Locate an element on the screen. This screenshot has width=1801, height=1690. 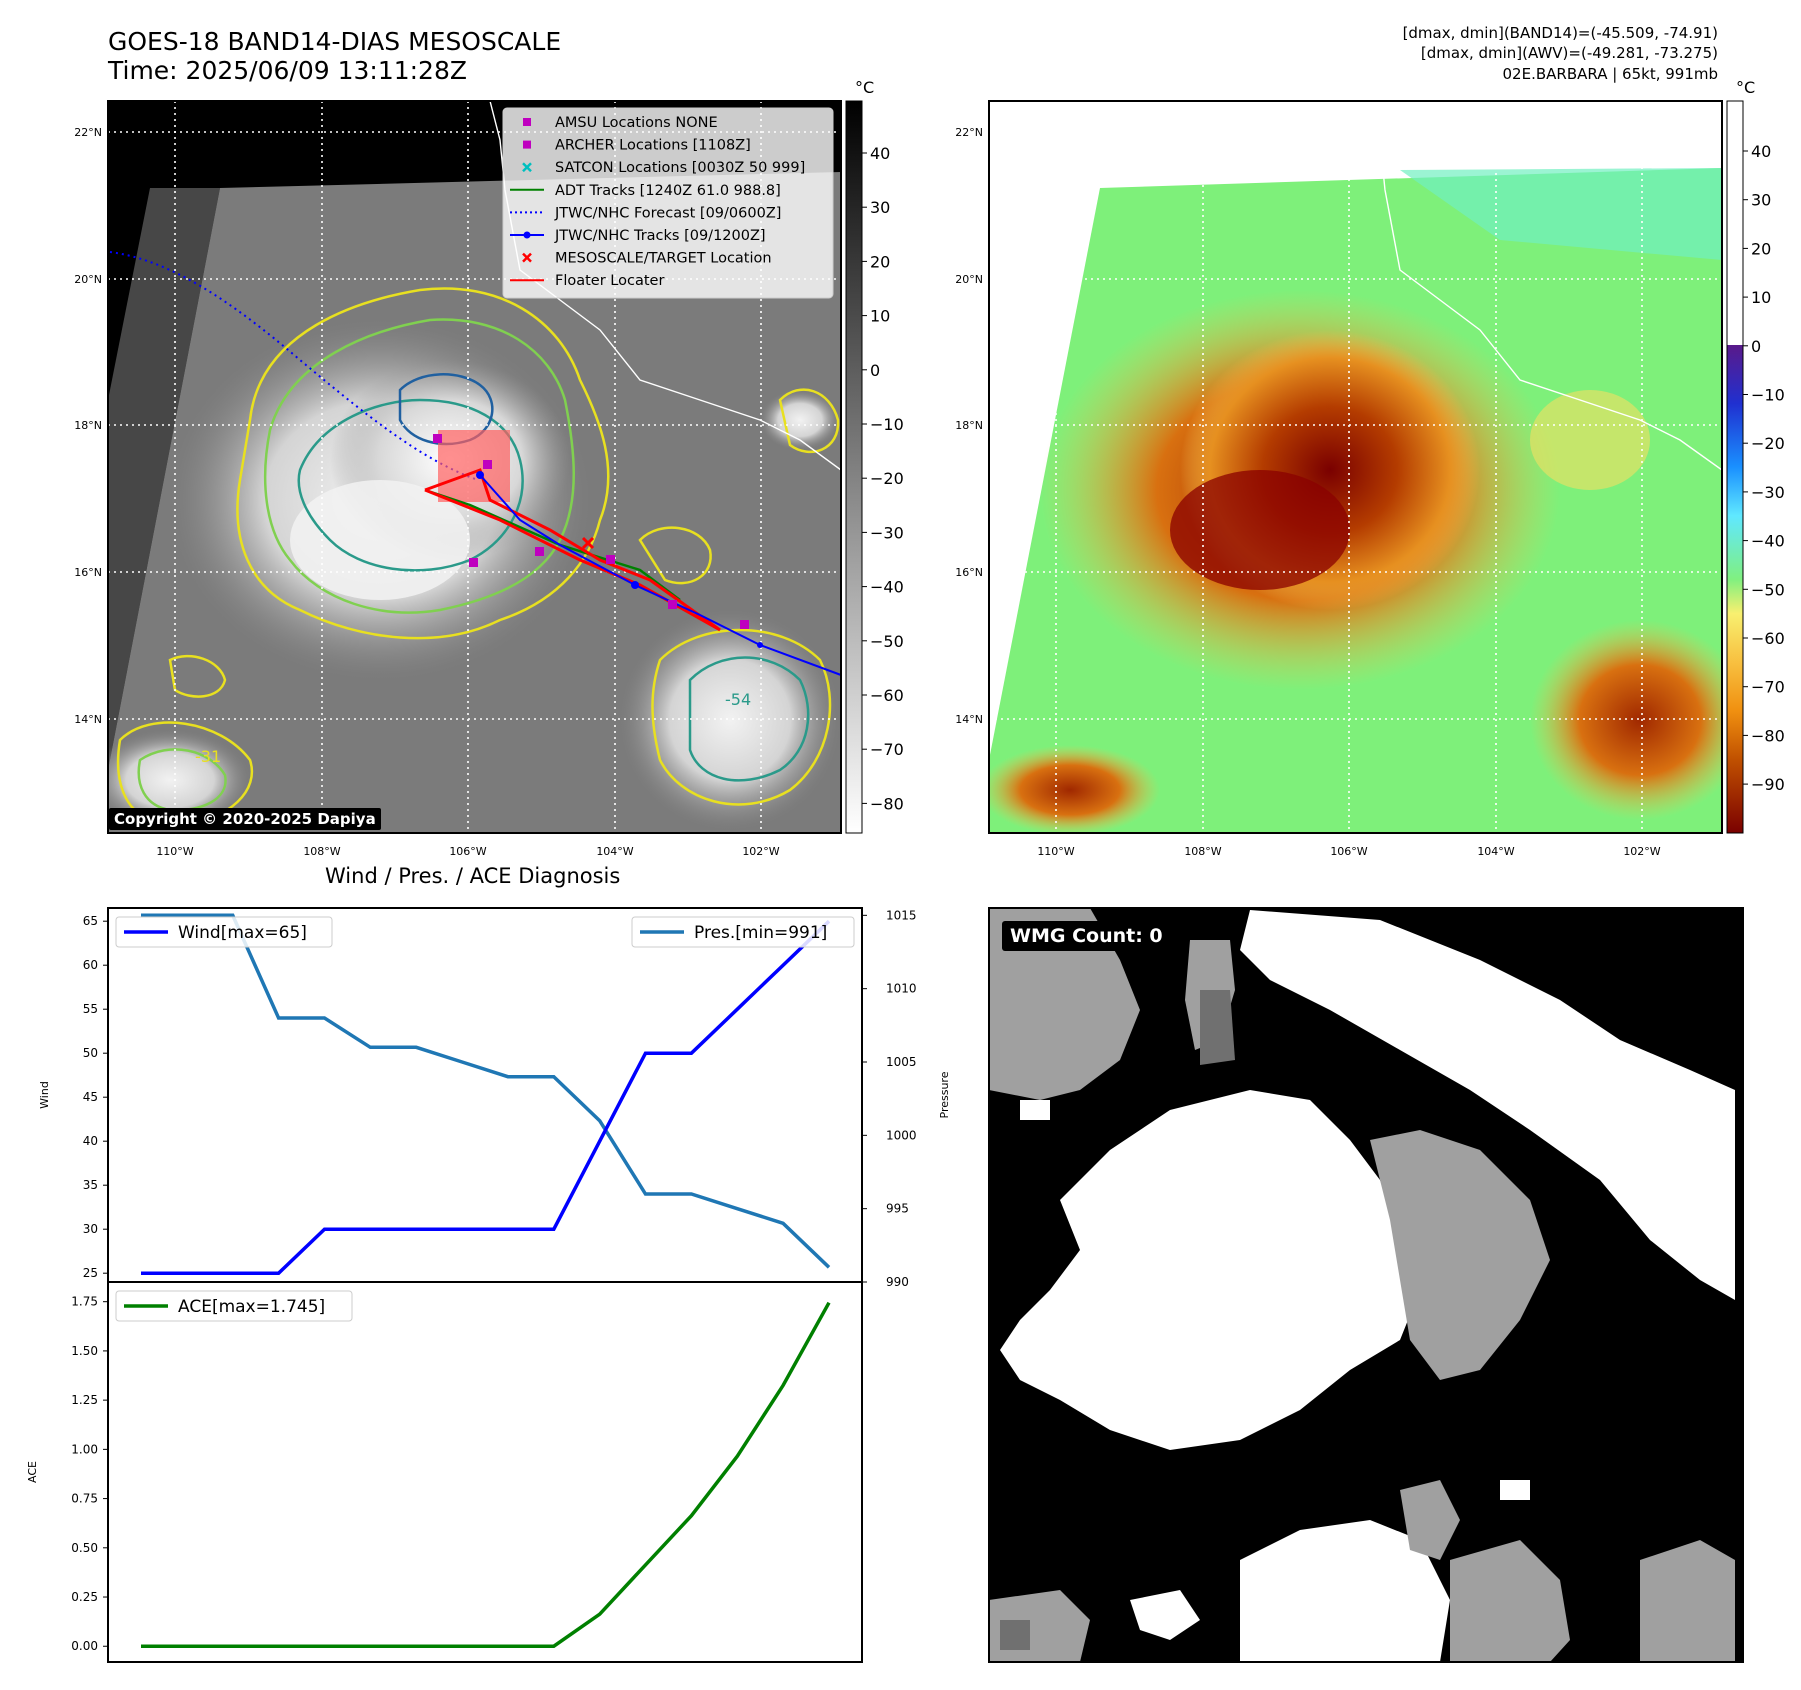
contour-label: -54 is located at coordinates (738, 699).